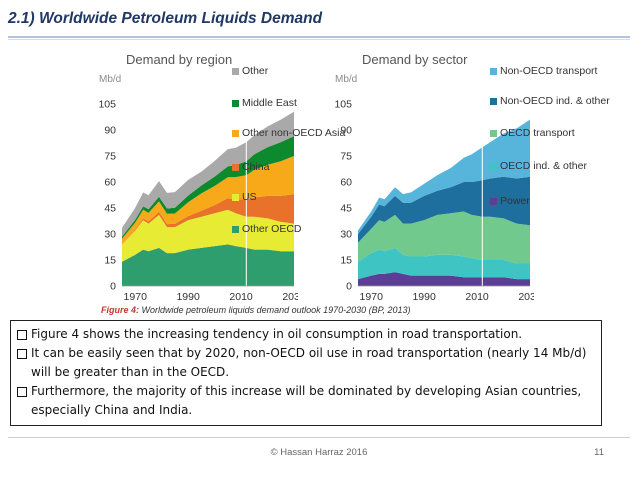 This screenshot has width=638, height=479. What do you see at coordinates (444, 209) in the screenshot?
I see `area-series-non-oecd-ind-other` at bounding box center [444, 209].